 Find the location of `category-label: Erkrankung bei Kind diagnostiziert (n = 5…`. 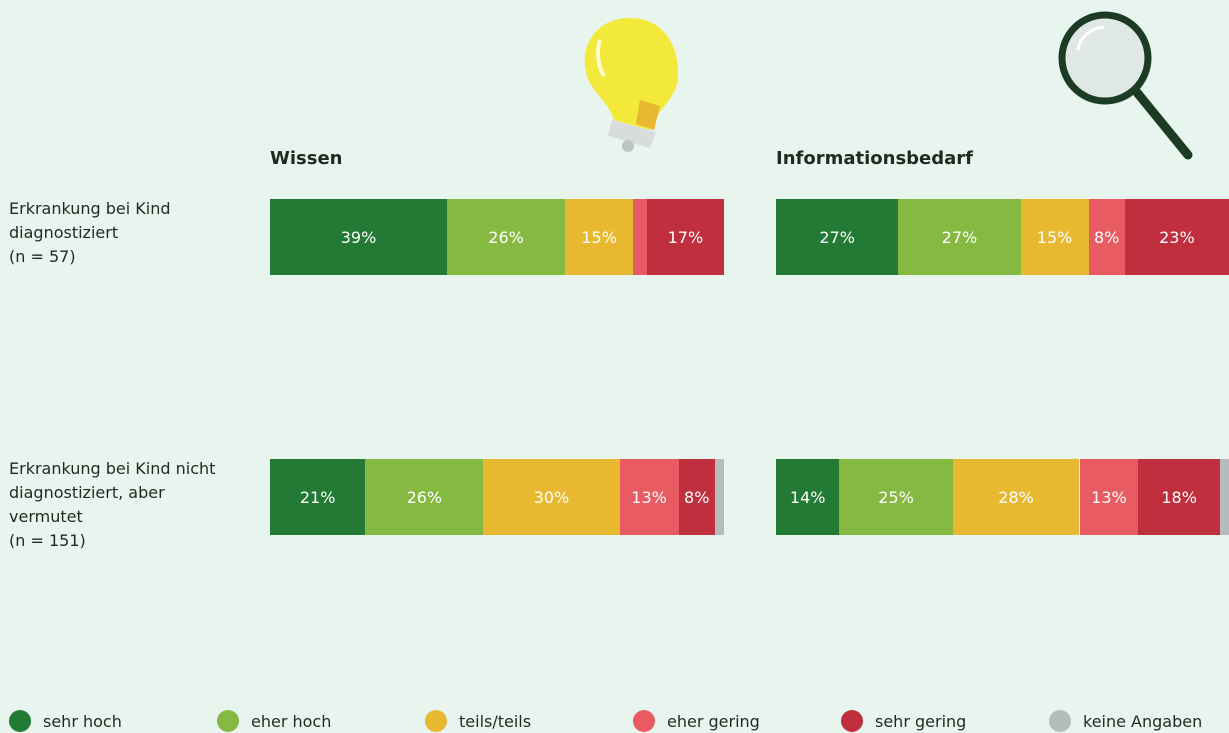

category-label: Erkrankung bei Kind diagnostiziert (n = 5… is located at coordinates (116, 233).